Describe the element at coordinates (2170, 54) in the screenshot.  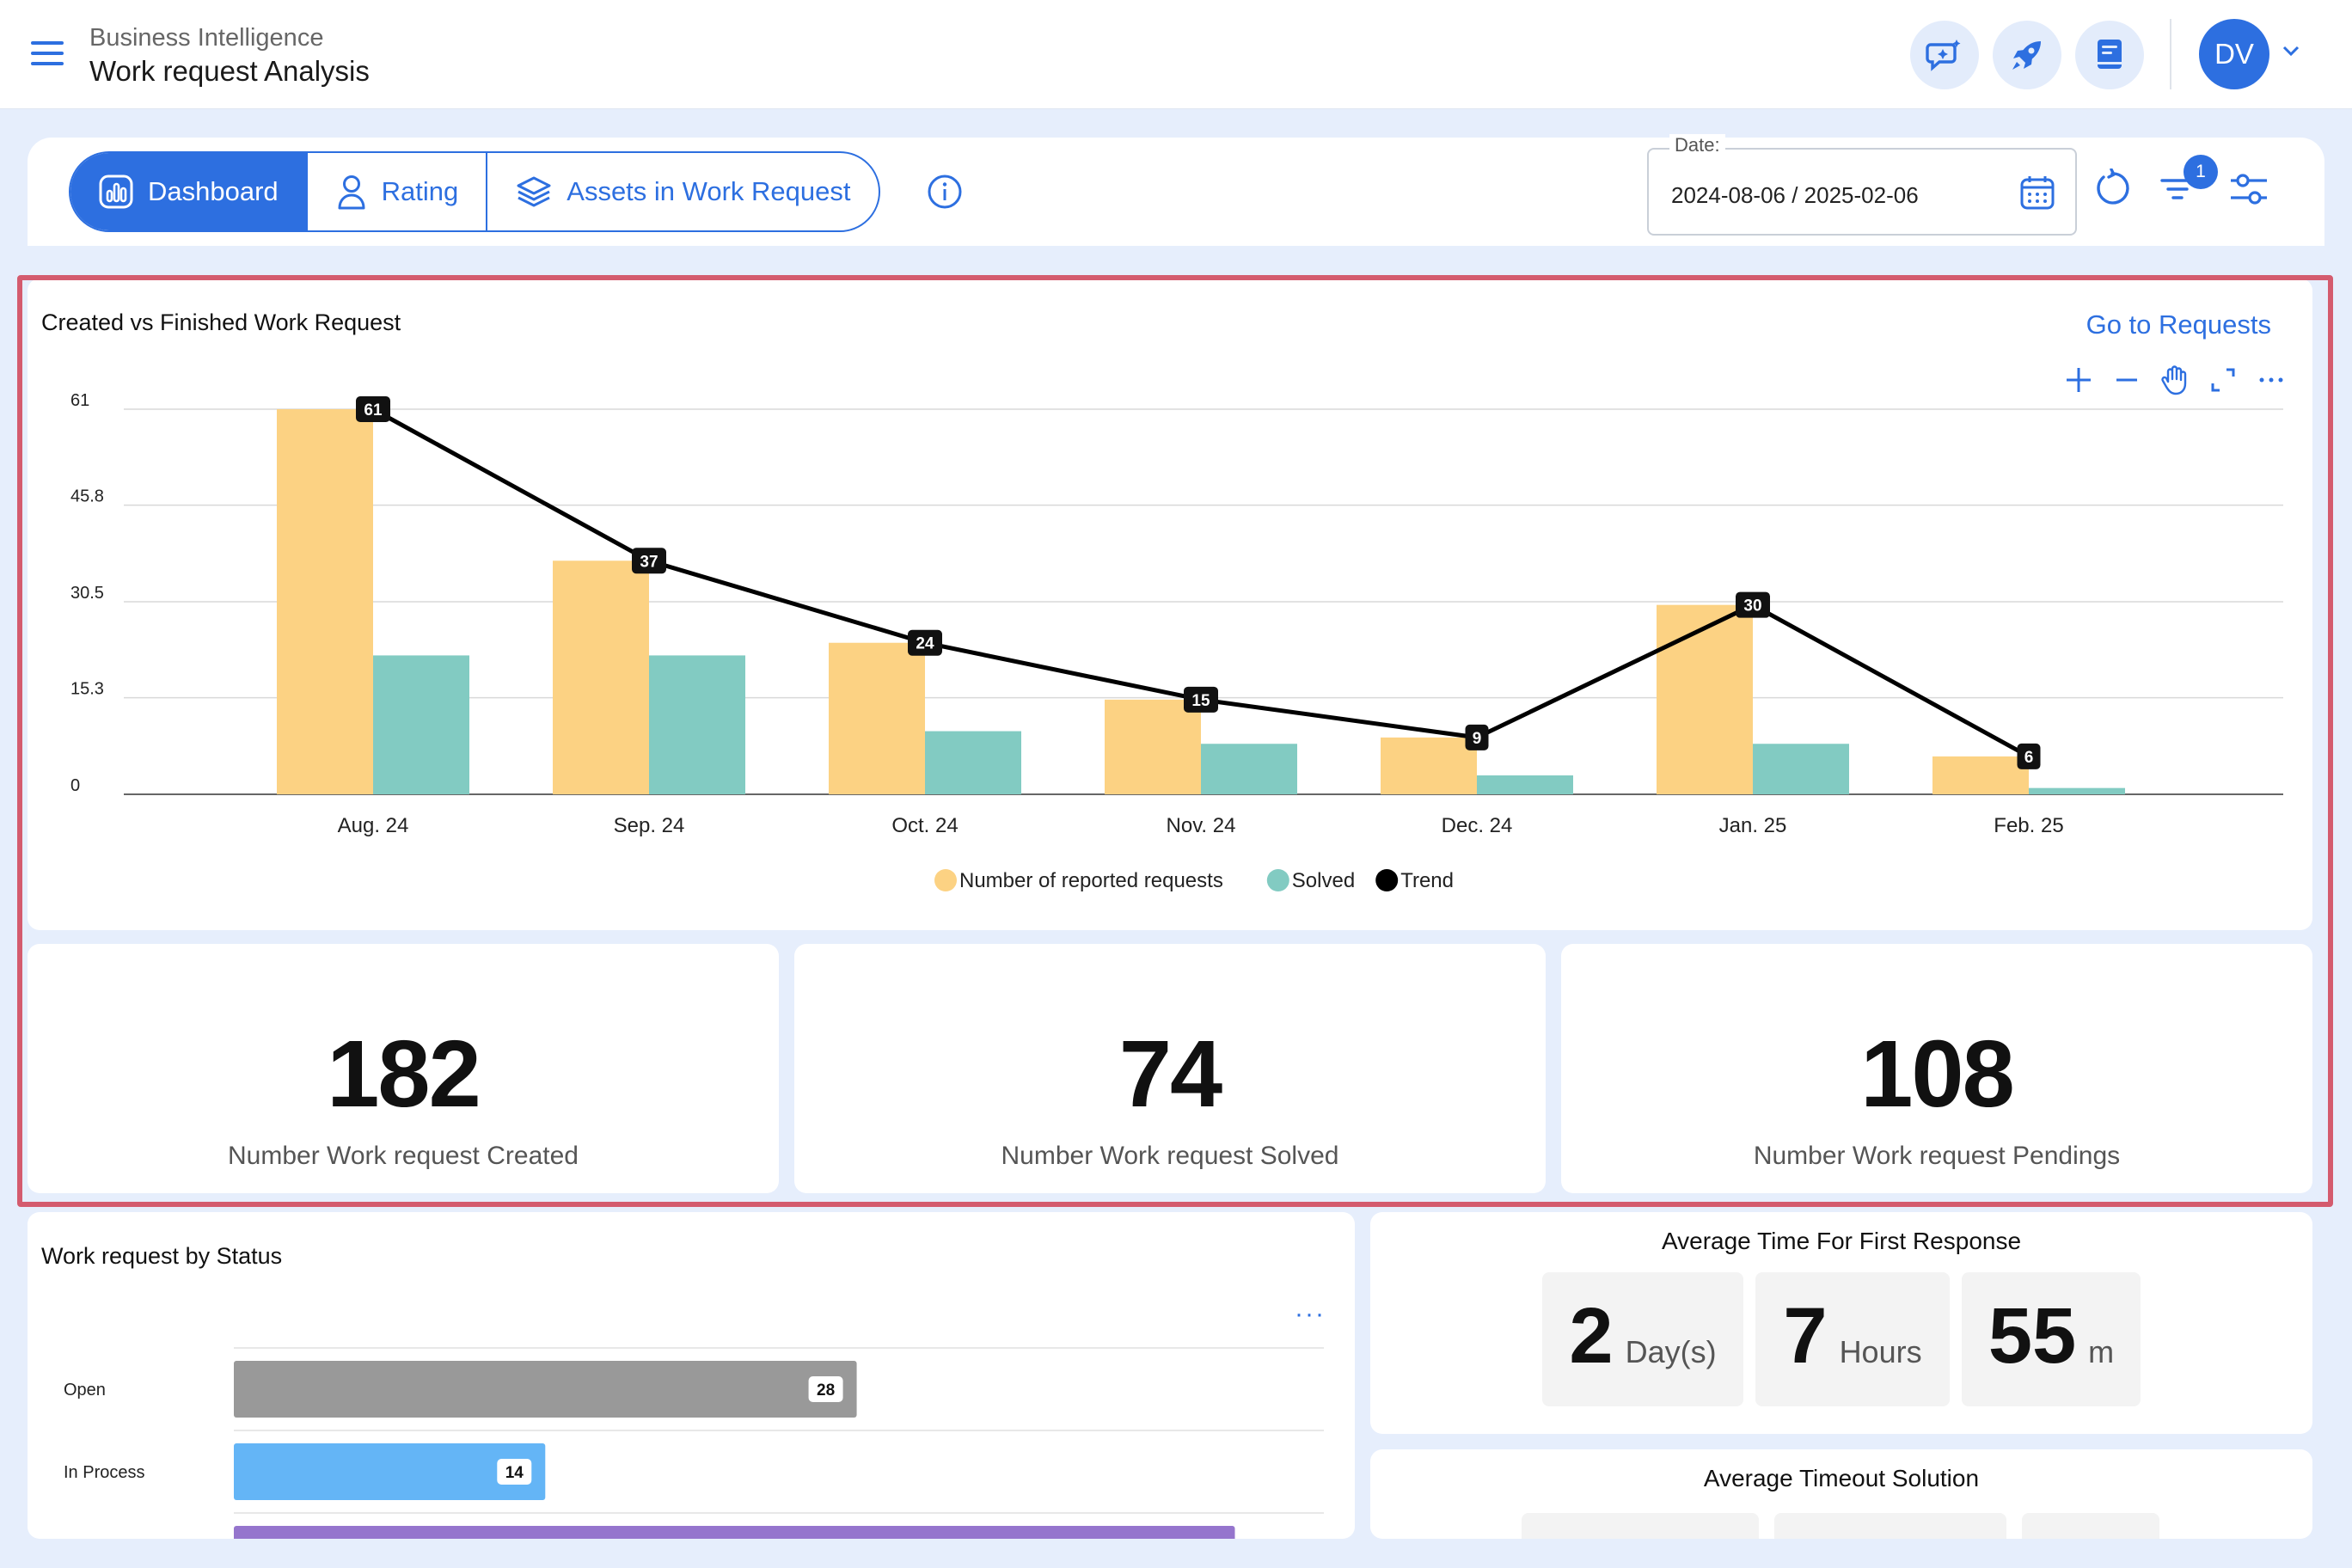
I see `header-divider` at that location.